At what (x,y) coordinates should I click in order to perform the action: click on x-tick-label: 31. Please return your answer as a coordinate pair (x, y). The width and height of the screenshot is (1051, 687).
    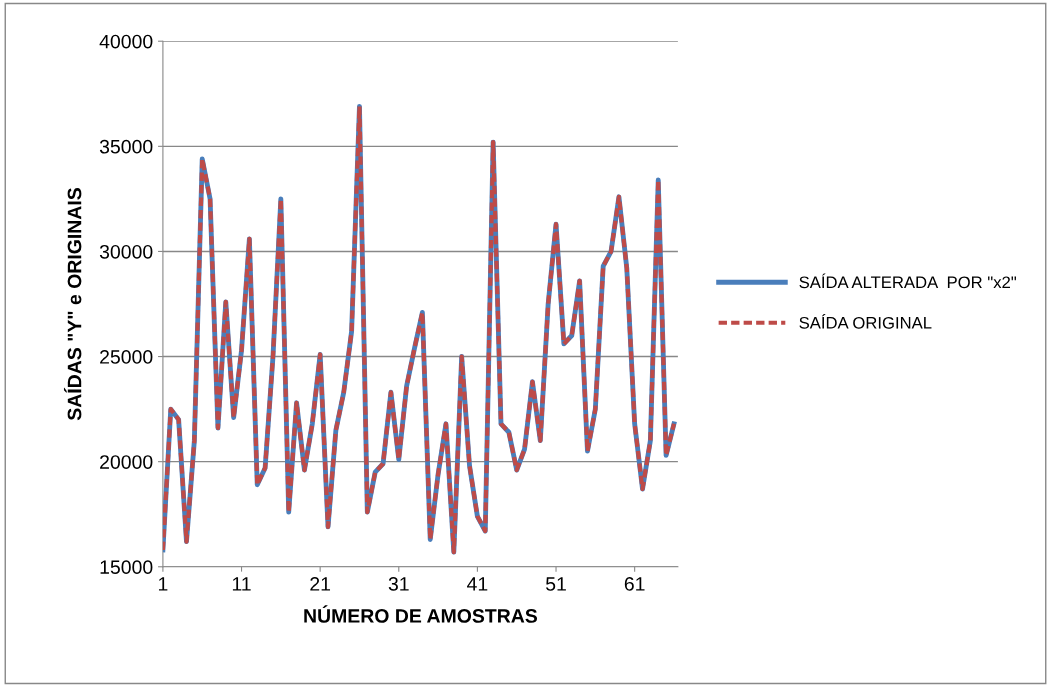
    Looking at the image, I should click on (398, 584).